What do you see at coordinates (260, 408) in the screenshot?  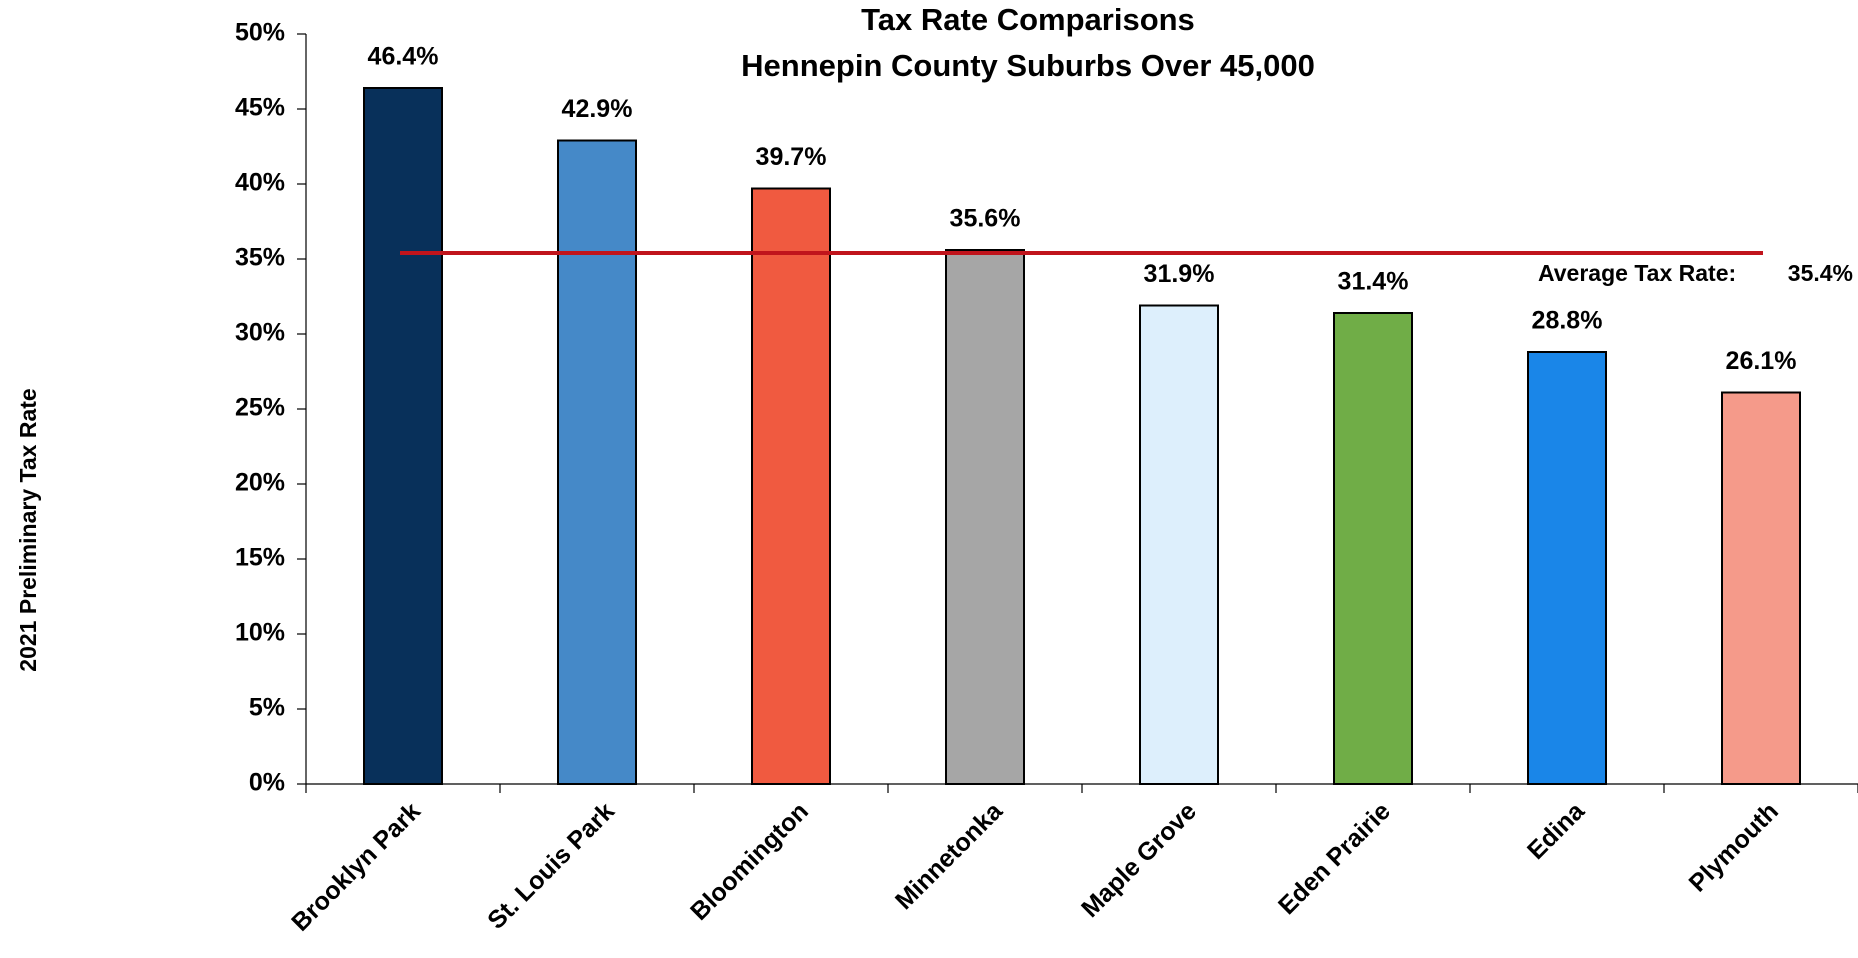 I see `y-tick-label: 25%` at bounding box center [260, 408].